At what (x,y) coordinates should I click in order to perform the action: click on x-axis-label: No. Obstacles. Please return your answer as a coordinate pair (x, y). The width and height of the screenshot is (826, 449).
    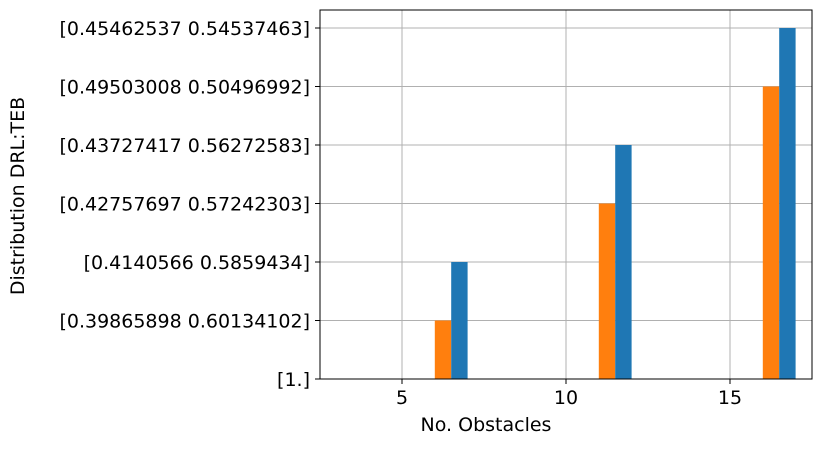
    Looking at the image, I should click on (486, 425).